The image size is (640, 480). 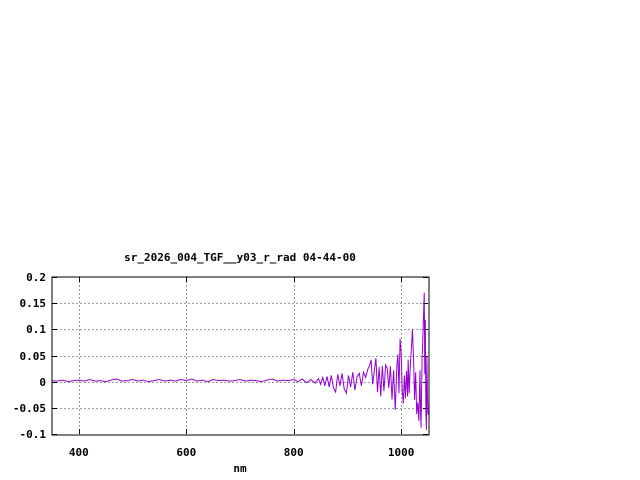 I want to click on chart-title: sr_2026_004_TGF__y03_r_rad 04-44-00, so click(x=240, y=257).